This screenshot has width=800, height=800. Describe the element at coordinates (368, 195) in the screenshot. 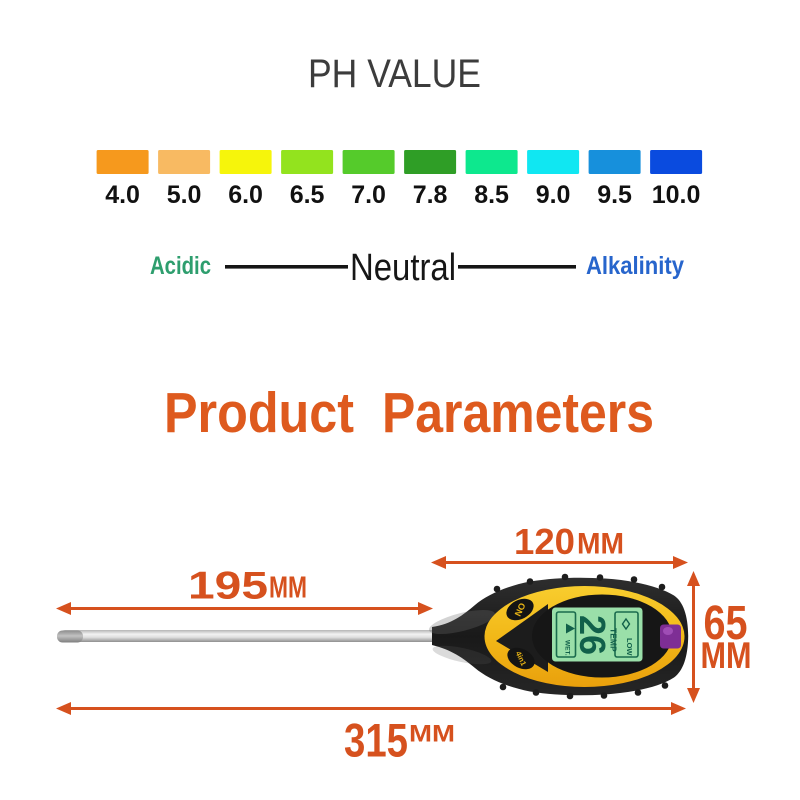

I see `svg-text: 7.0` at that location.